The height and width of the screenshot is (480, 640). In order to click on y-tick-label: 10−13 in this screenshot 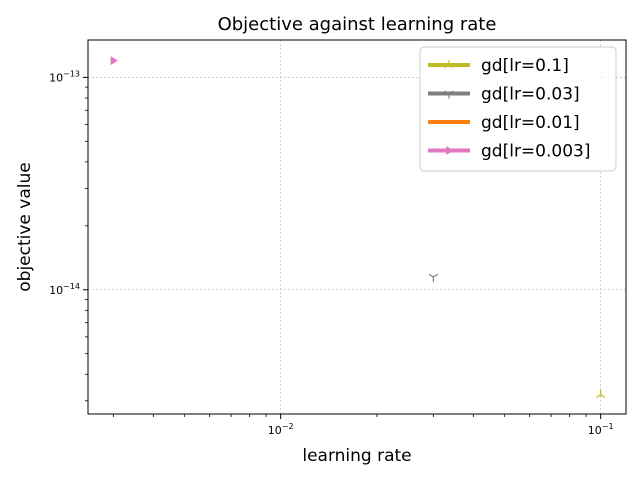, I will do `click(64, 76)`.